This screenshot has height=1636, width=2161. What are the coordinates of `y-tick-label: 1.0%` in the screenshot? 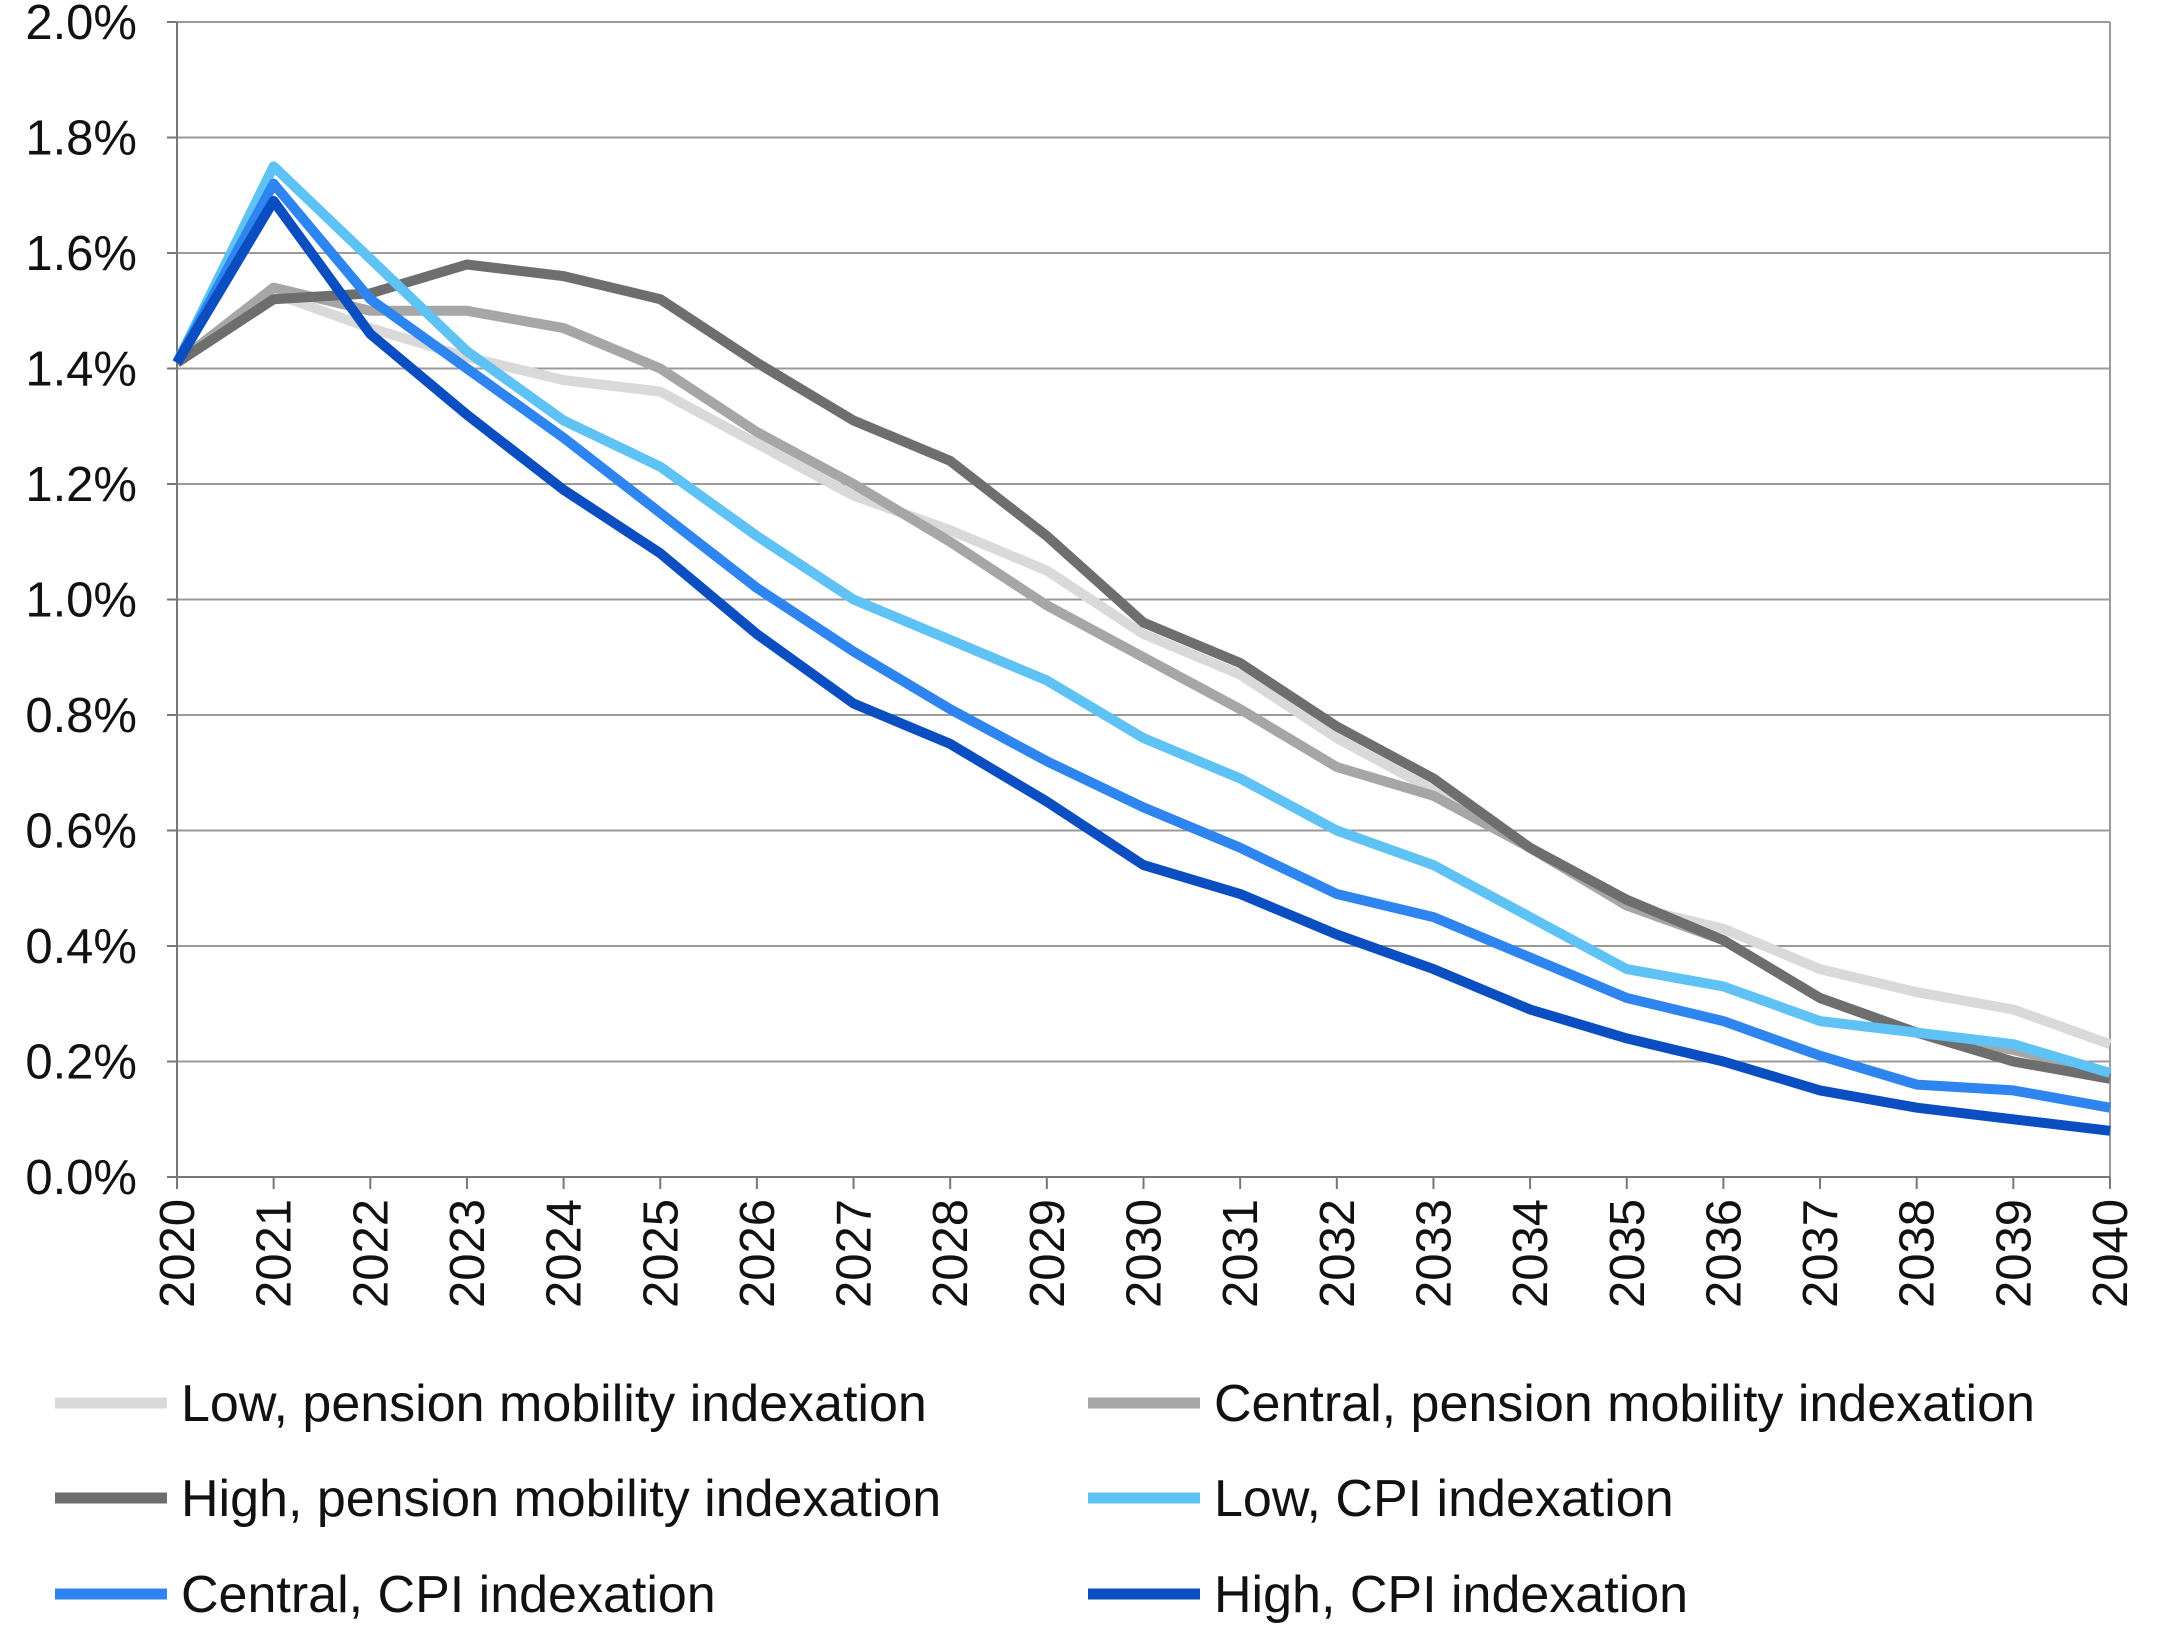 It's located at (81, 601).